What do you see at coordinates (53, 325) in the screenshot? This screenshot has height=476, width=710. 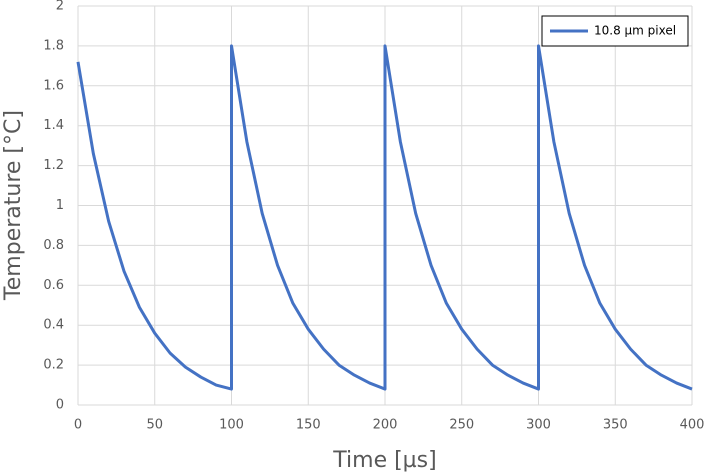 I see `y-tick-label: 0.4` at bounding box center [53, 325].